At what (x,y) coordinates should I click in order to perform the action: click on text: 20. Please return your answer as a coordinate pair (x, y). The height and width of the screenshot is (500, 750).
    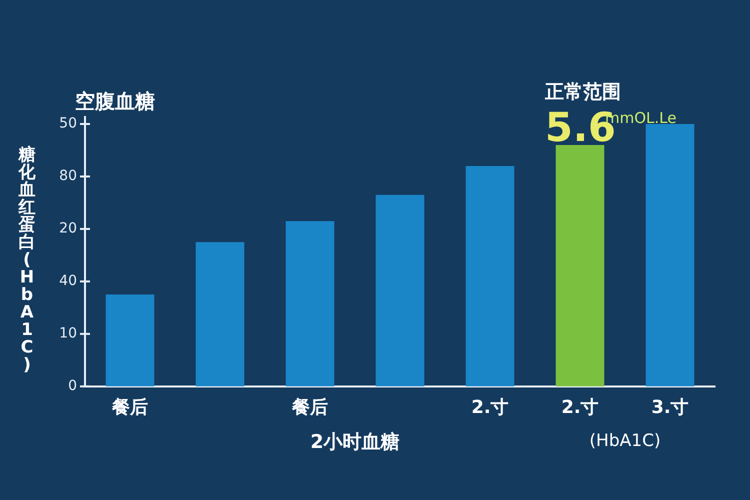
    Looking at the image, I should click on (68, 228).